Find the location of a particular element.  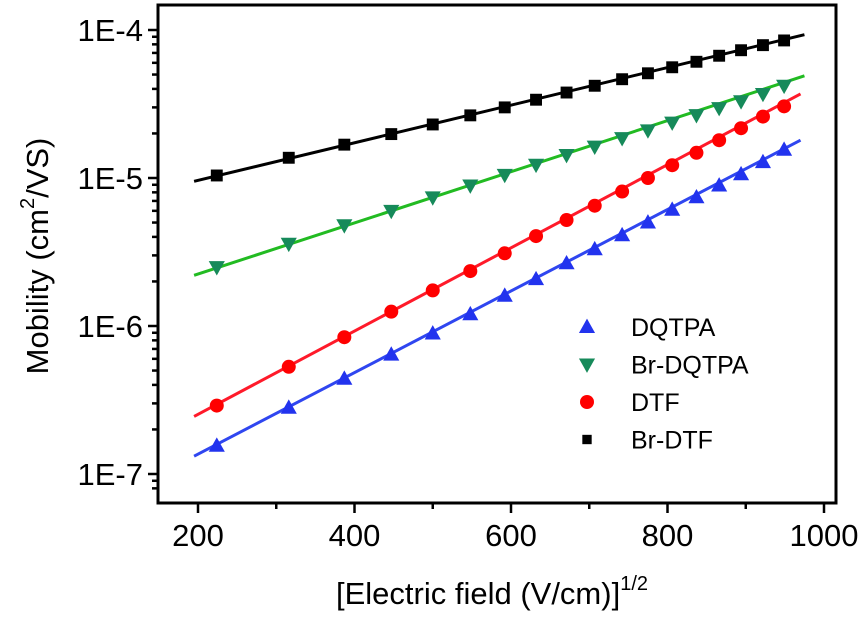

y-axis-title-prefix: Mobility (cm is located at coordinates (37, 291).